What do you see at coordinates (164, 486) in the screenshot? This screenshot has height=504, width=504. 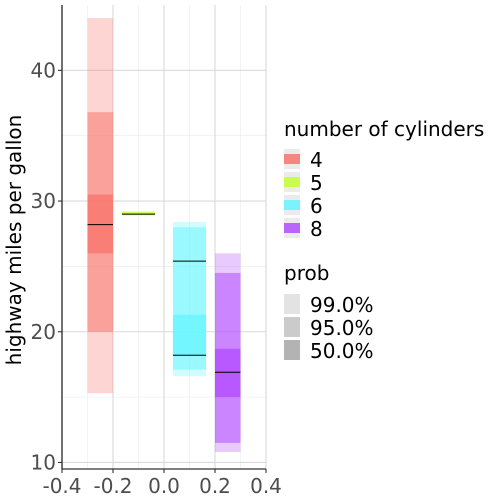 I see `x-tick-label: 0.0` at bounding box center [164, 486].